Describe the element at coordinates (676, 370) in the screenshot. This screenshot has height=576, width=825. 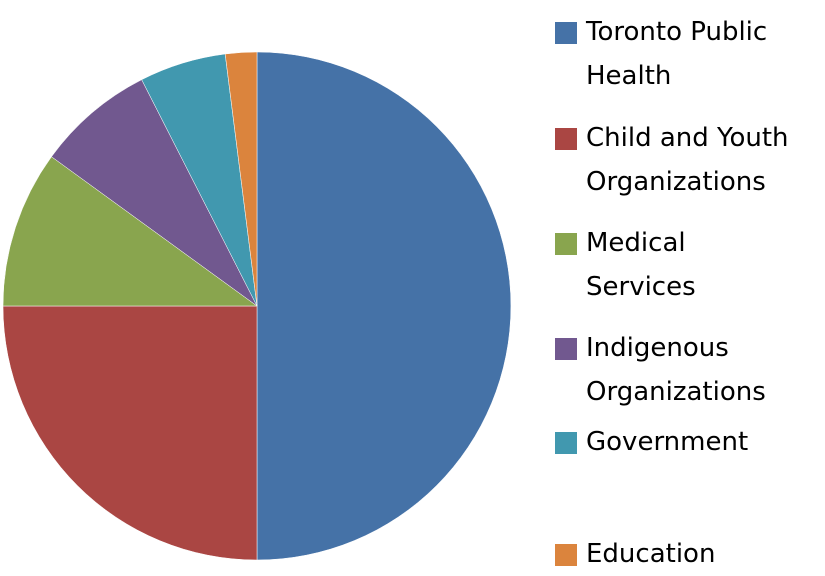
I see `legend-label: Indigenous Organizations` at that location.